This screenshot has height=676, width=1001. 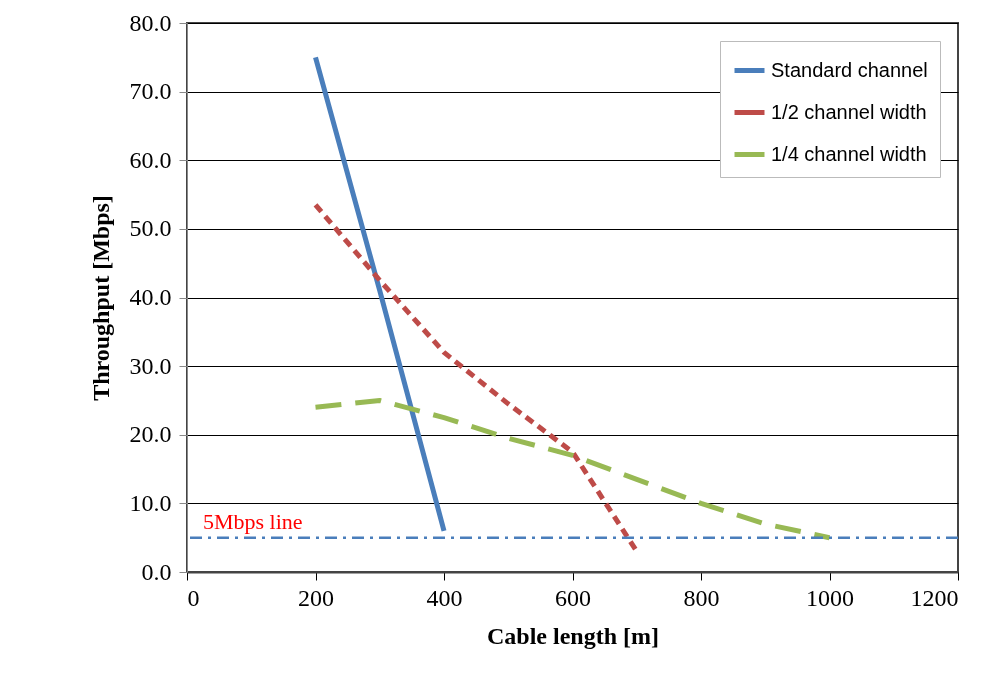 What do you see at coordinates (253, 521) in the screenshot?
I see `ref-line-label: 5Mbps line` at bounding box center [253, 521].